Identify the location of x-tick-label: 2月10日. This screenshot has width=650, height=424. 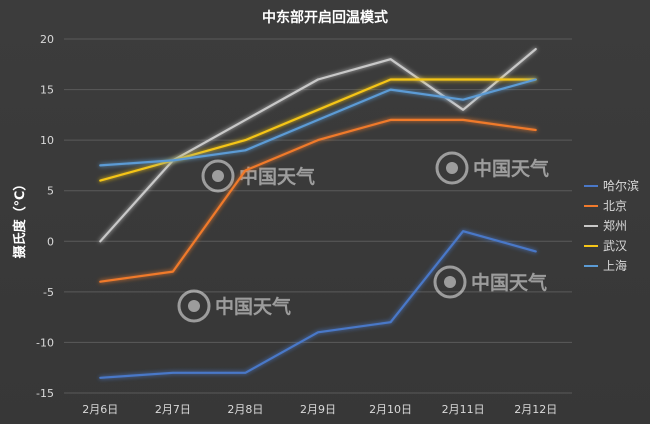
(390, 409).